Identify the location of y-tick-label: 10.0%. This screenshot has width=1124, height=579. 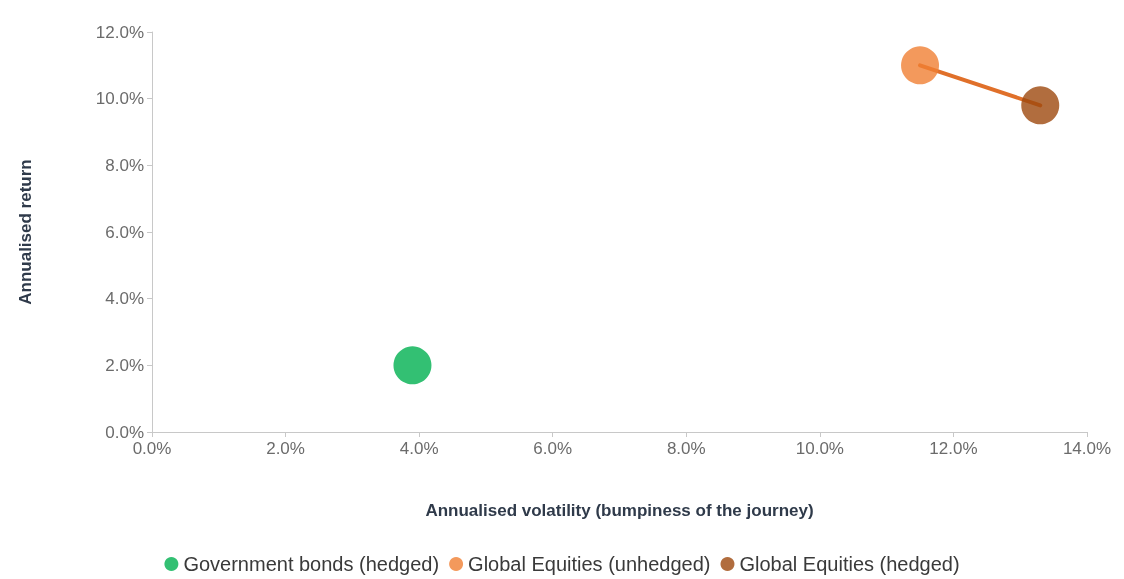
(119, 99).